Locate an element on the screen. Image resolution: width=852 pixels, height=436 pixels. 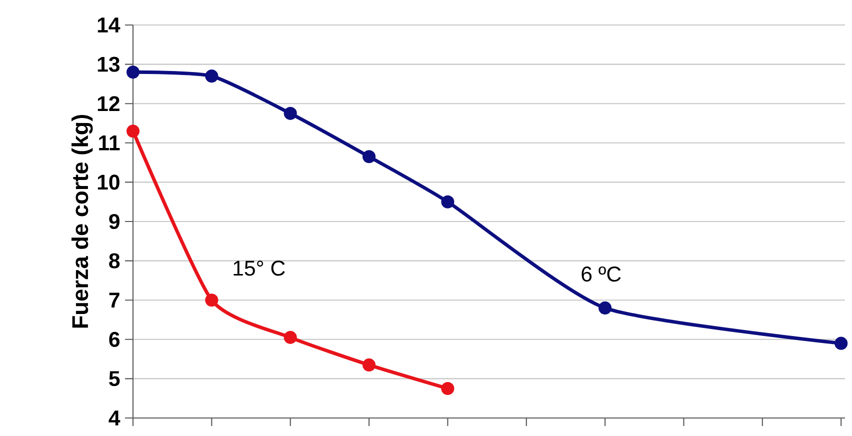
y-tick-label: 9 is located at coordinates (114, 222).